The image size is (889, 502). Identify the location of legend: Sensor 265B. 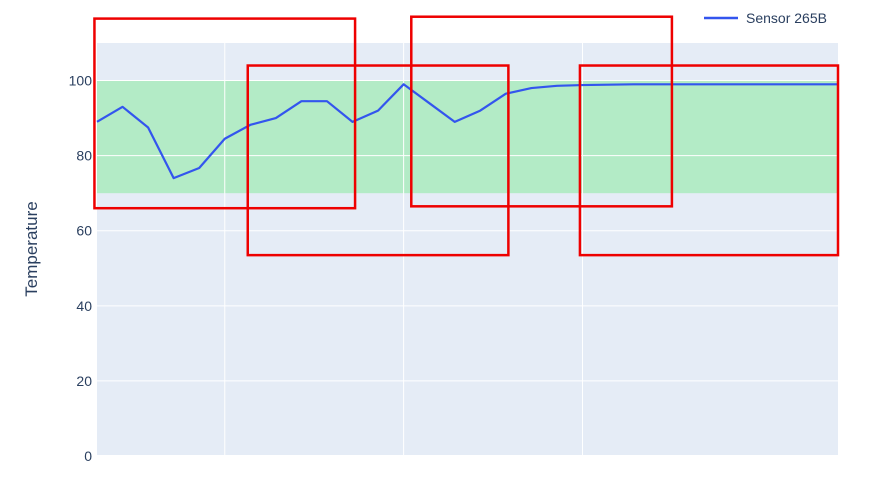
(765, 18).